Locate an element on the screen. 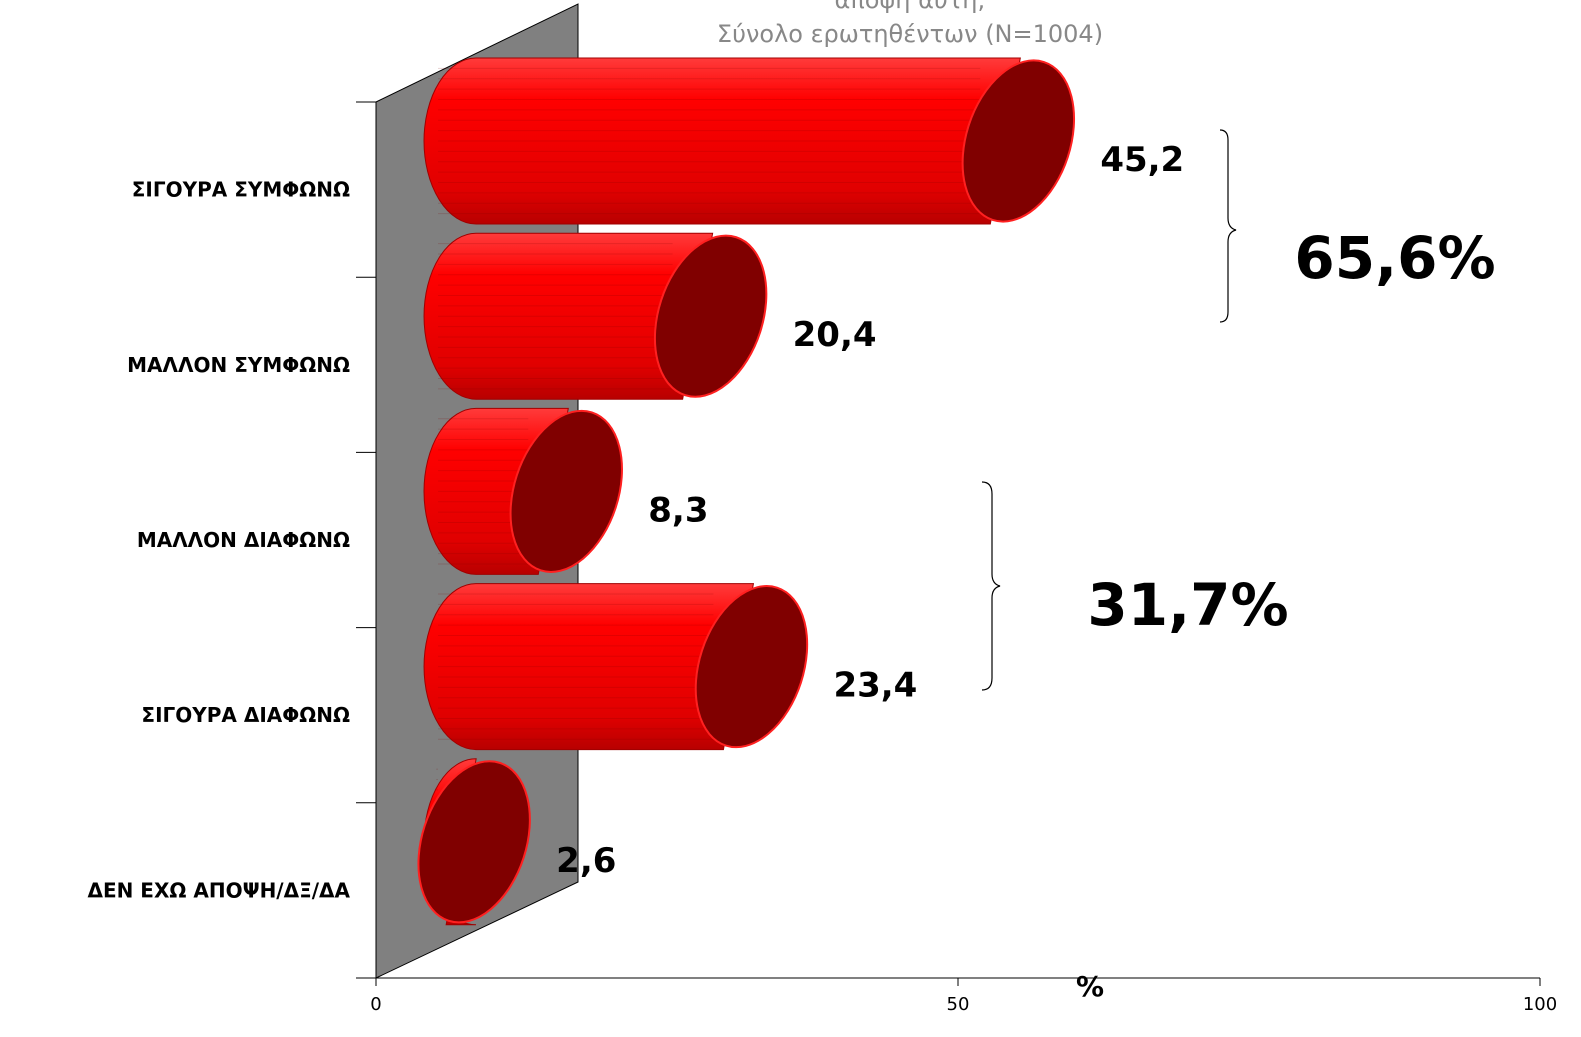 Image resolution: width=1581 pixels, height=1037 pixels. y-ticks is located at coordinates (366, 540).